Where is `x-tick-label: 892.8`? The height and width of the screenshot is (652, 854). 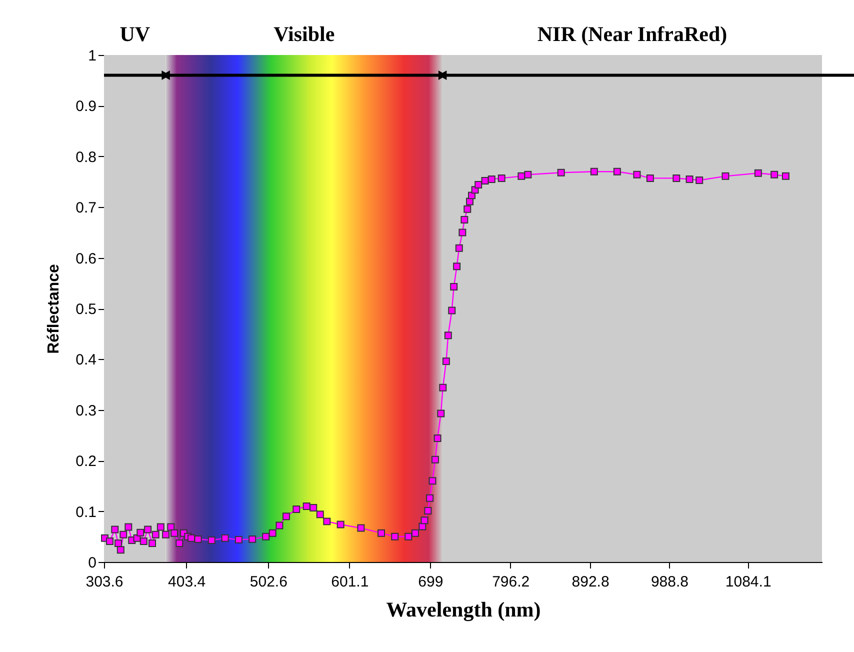
x-tick-label: 892.8 is located at coordinates (591, 582).